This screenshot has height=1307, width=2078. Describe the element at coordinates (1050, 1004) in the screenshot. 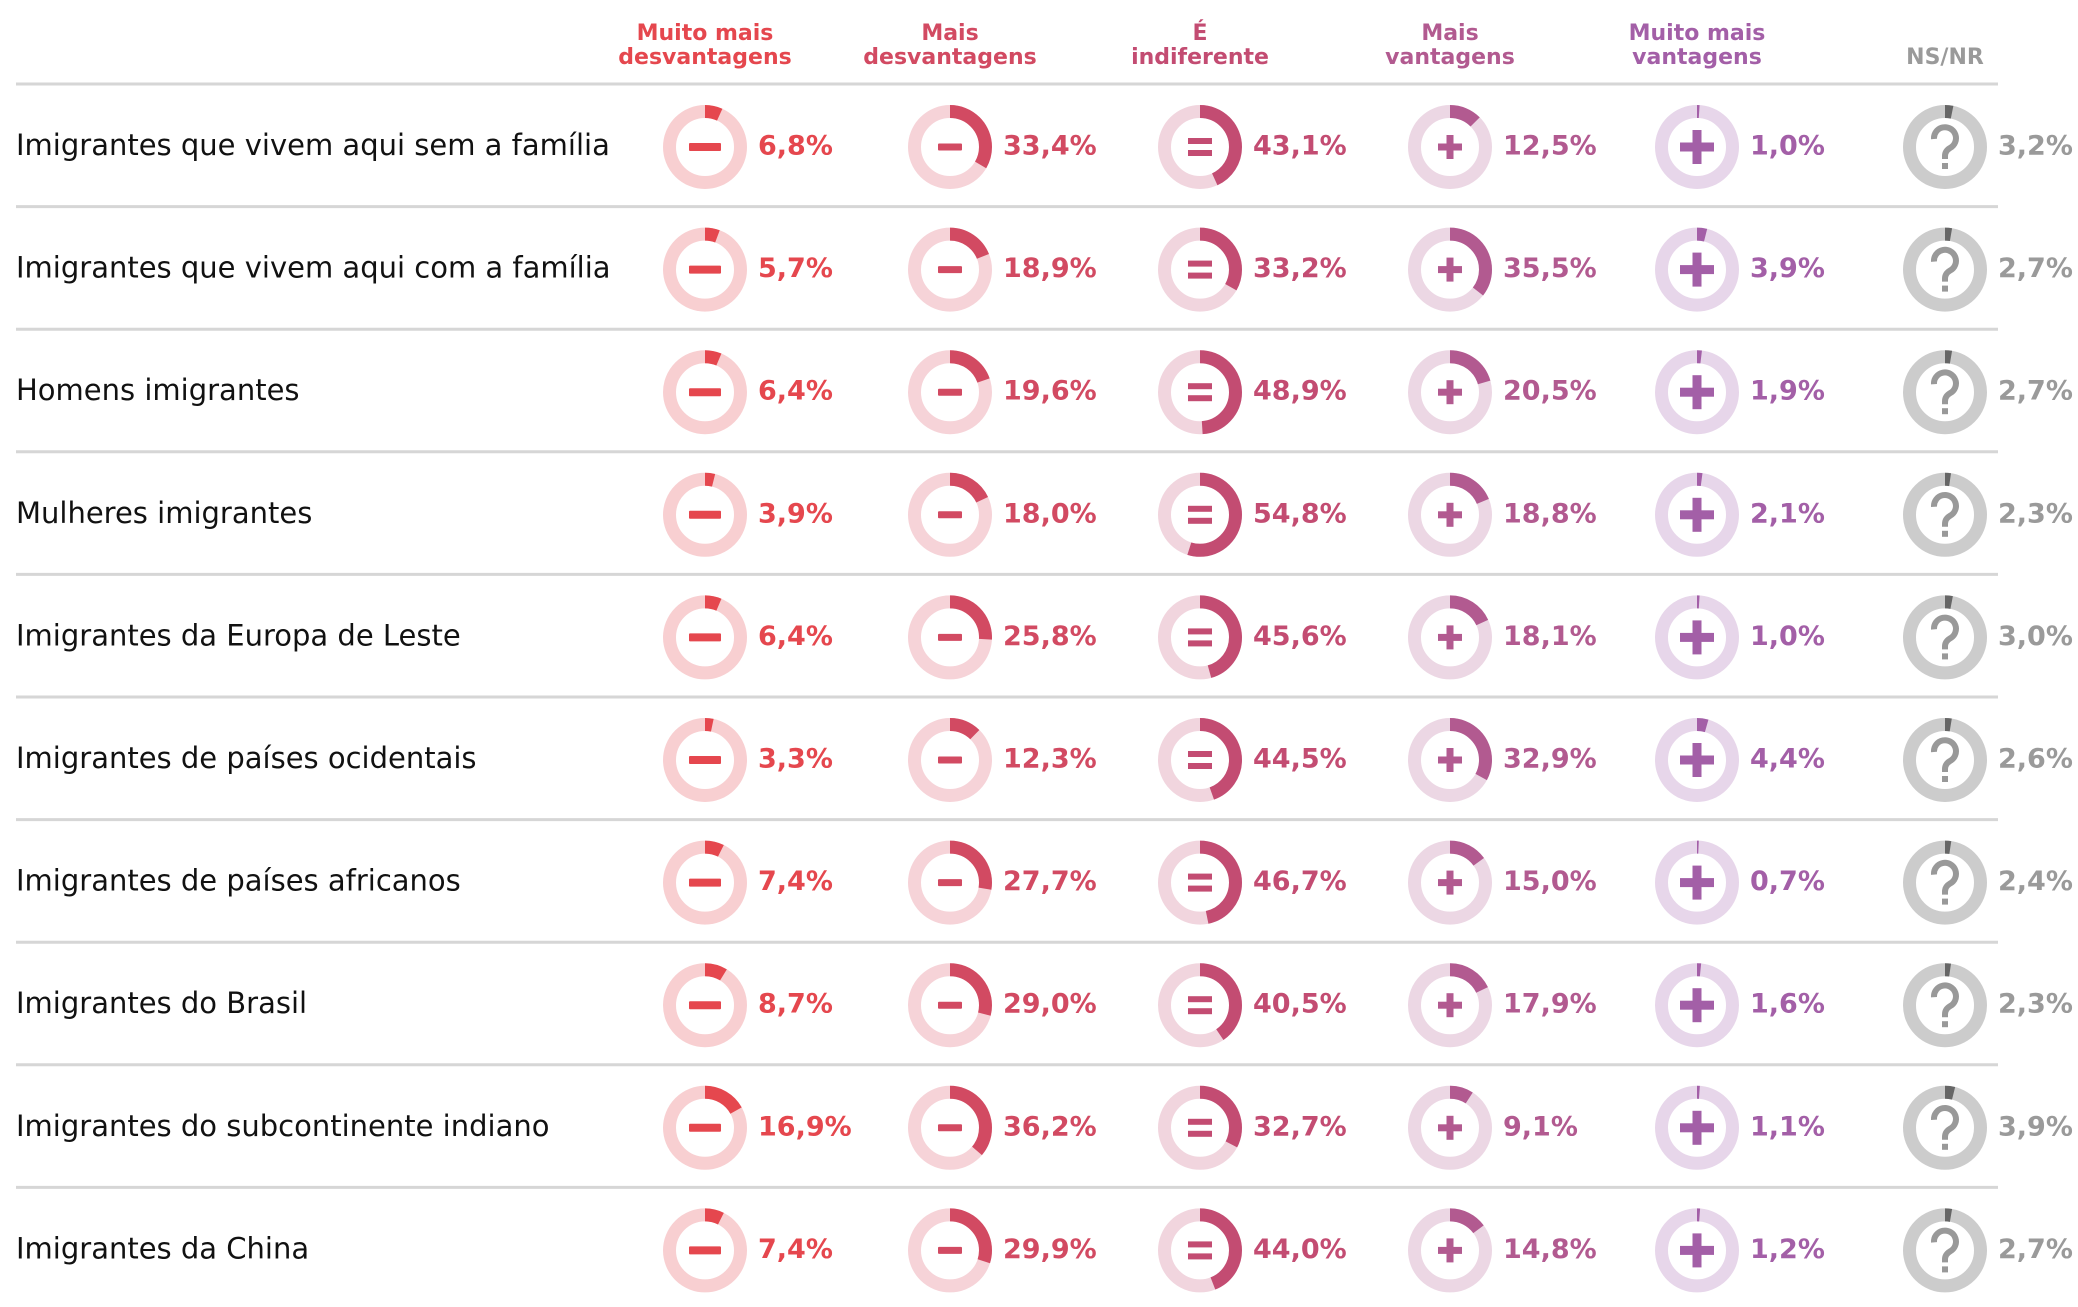

I see `value-label: 29,0%` at that location.